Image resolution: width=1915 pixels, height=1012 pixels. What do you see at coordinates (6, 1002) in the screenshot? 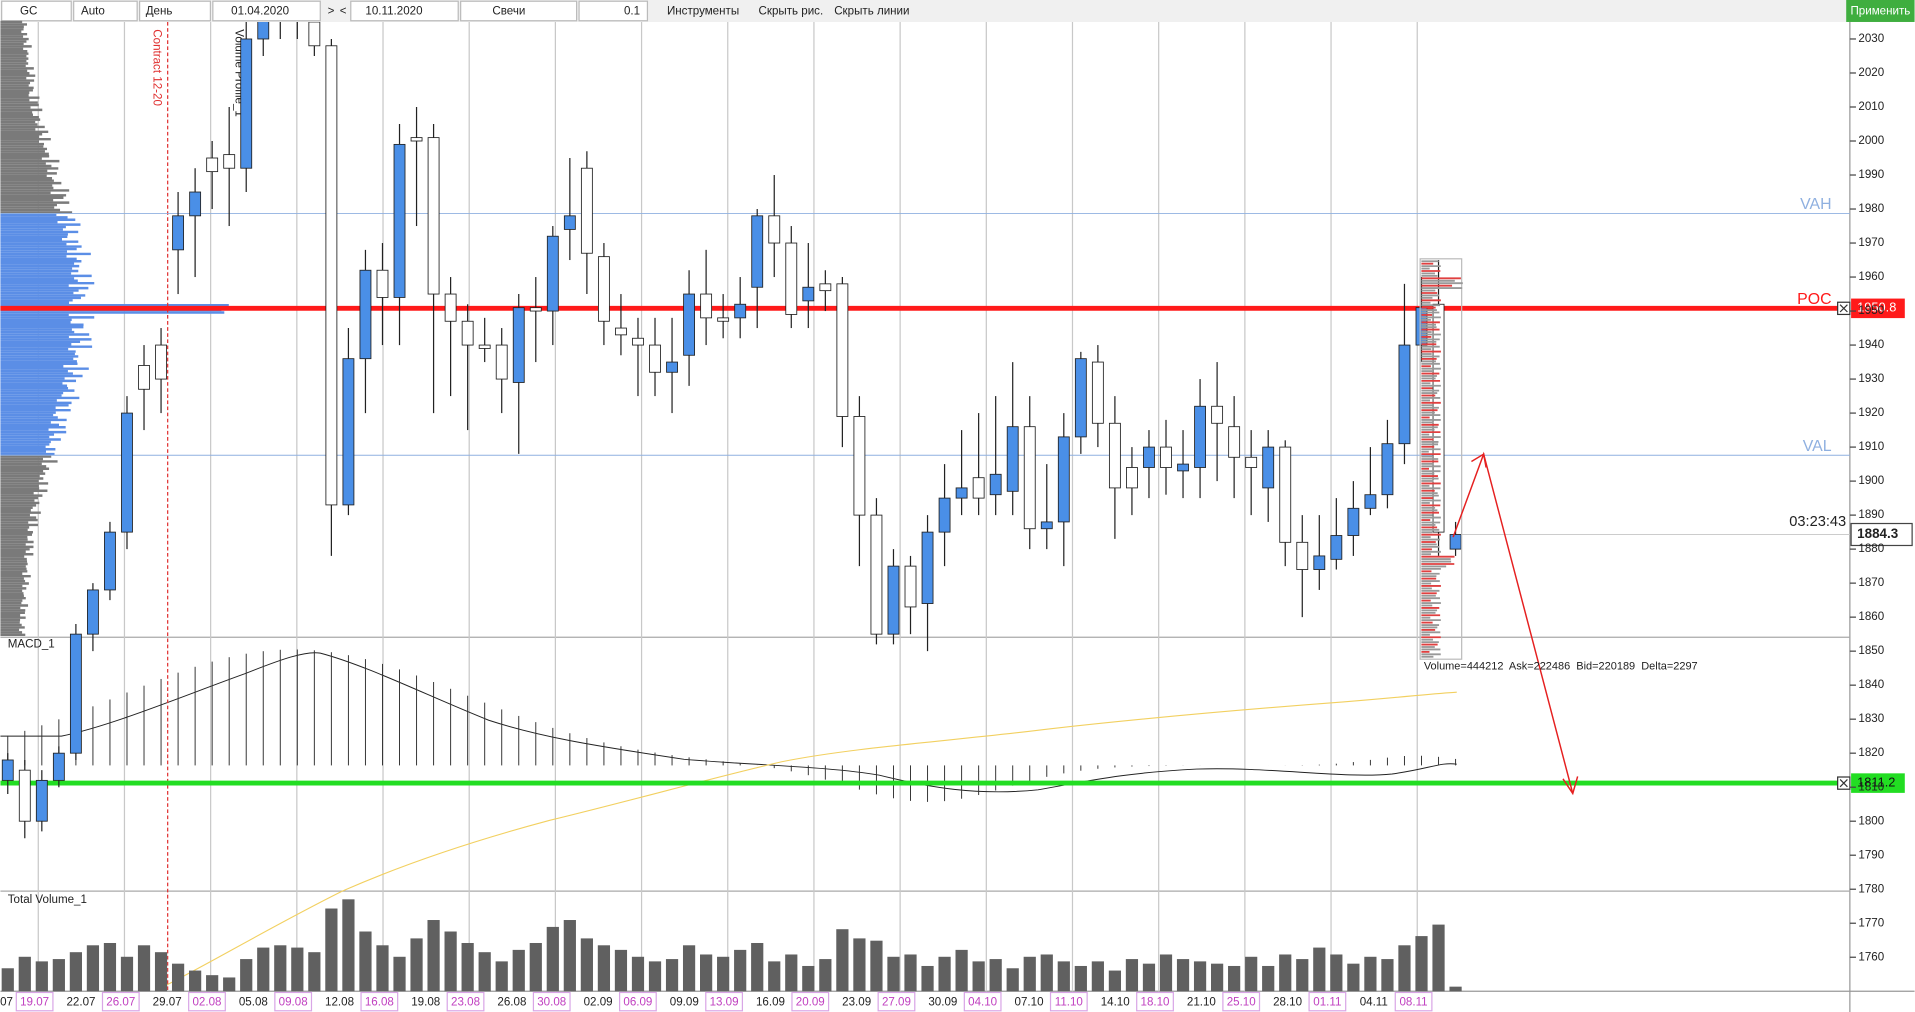
I see `date-label: 07` at bounding box center [6, 1002].